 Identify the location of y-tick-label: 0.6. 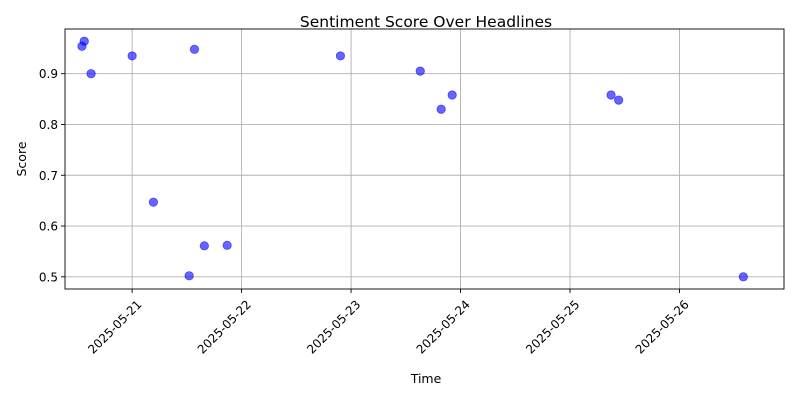
(48, 227).